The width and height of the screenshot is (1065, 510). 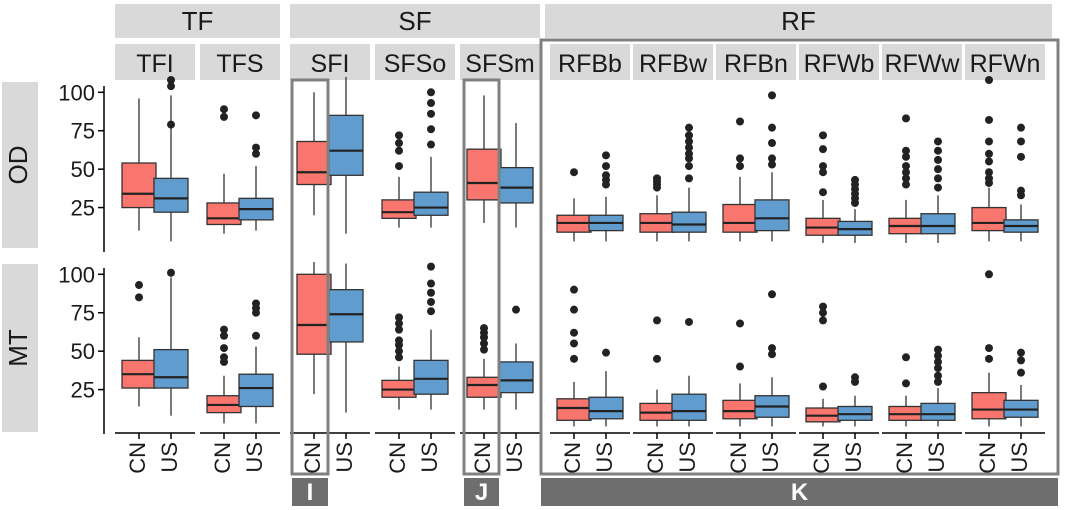 What do you see at coordinates (397, 458) in the screenshot?
I see `x-tick-label-SFSo-CN: CN` at bounding box center [397, 458].